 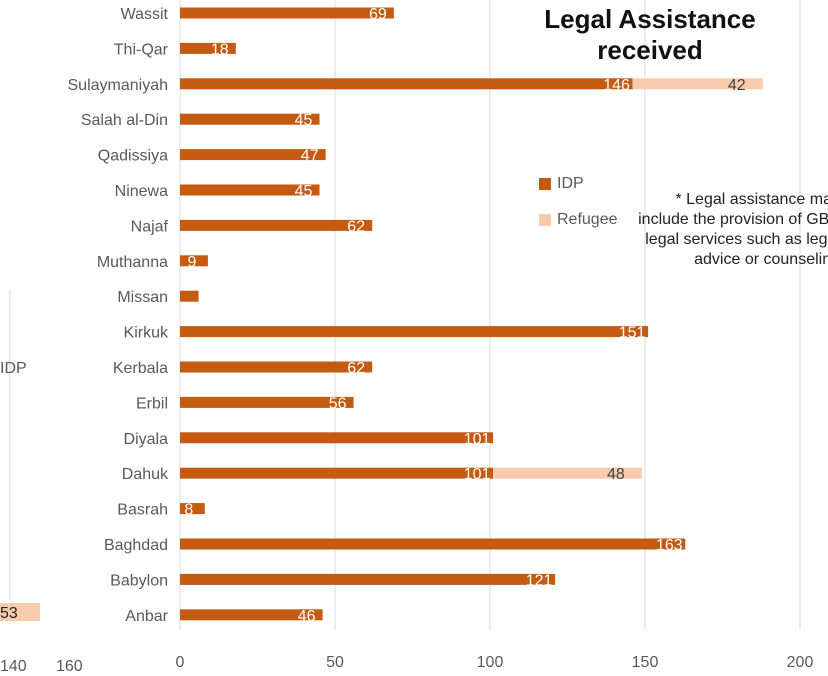 I want to click on data-label-idp: 18, so click(x=220, y=49).